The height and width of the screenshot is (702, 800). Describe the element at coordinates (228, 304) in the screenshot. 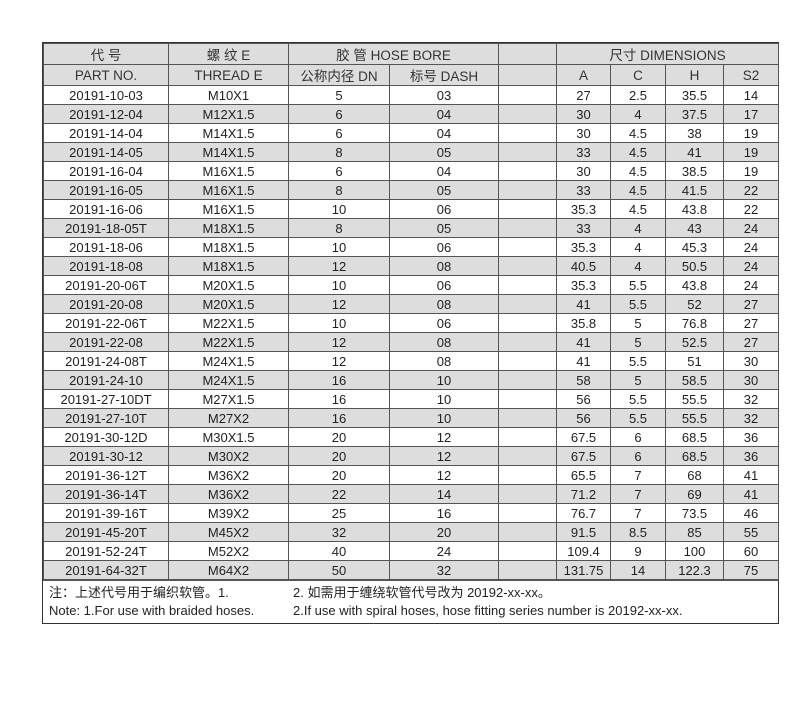

I see `cell-thread: M20X1.5` at that location.